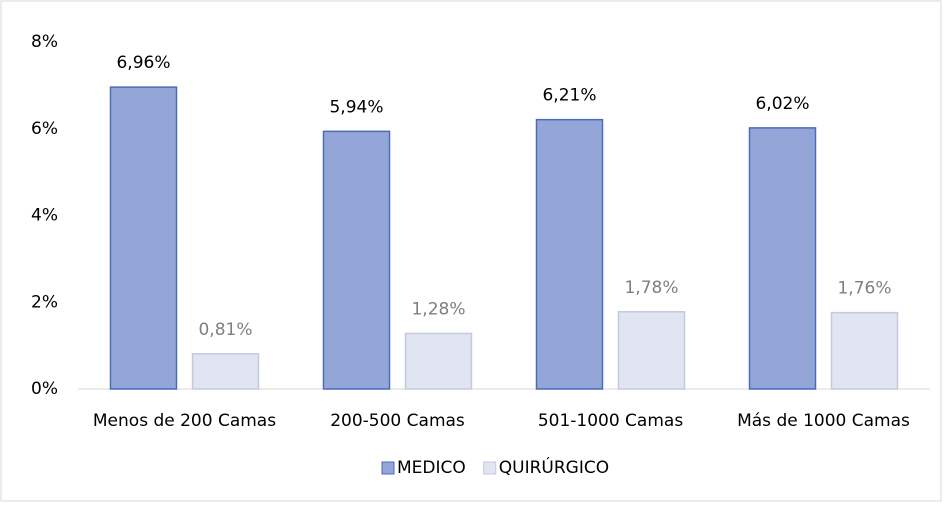  I want to click on x-tick-label: Menos de 200 Camas, so click(184, 421).